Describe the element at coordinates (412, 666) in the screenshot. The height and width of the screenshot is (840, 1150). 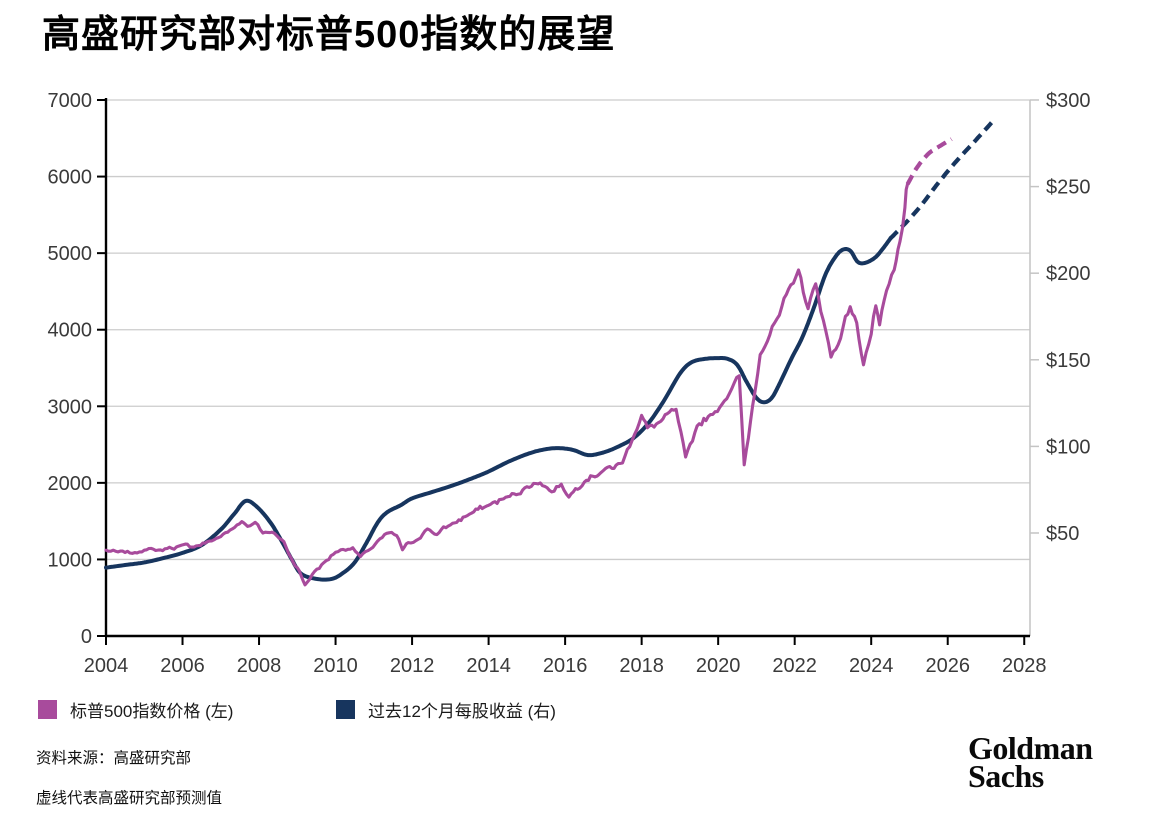
I see `x-axis-tick-label: 2012` at that location.